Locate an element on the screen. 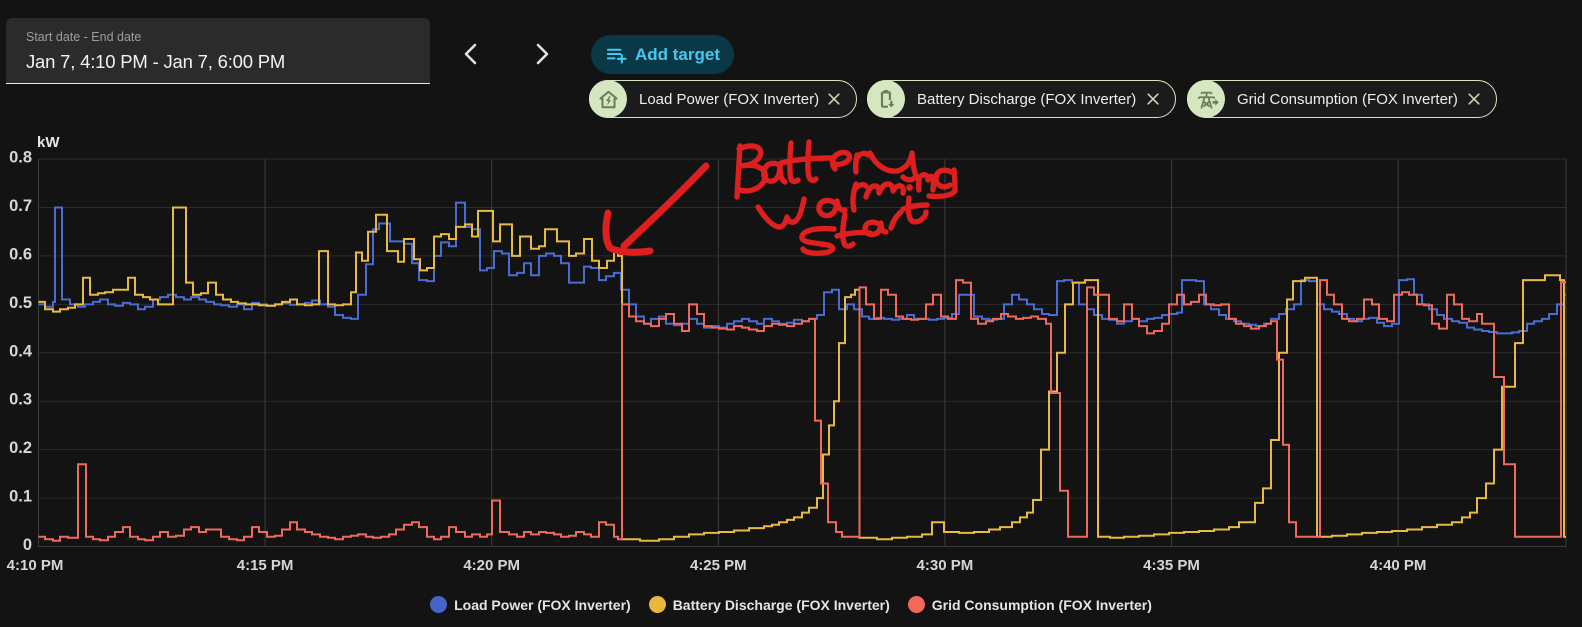 This screenshot has width=1582, height=627. svg-text: 4:20 PM is located at coordinates (491, 565).